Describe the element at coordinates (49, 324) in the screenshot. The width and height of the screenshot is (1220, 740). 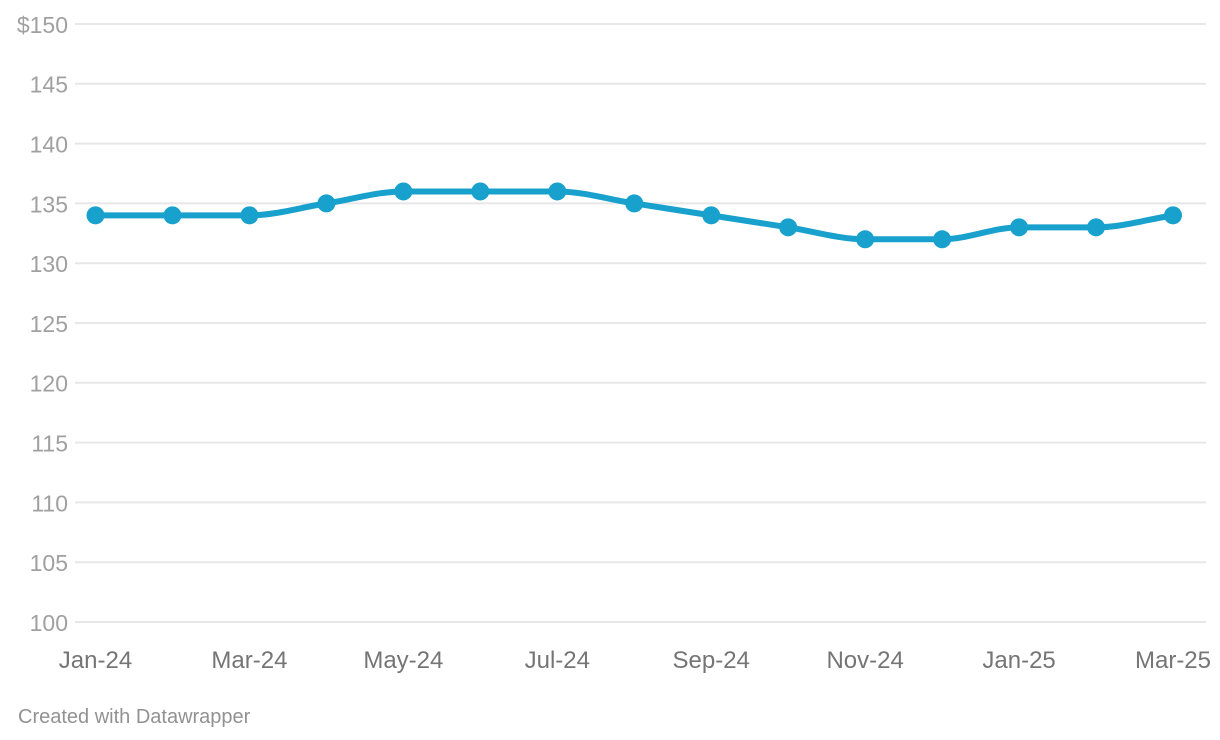
I see `y-axis-tick-label: 125` at that location.